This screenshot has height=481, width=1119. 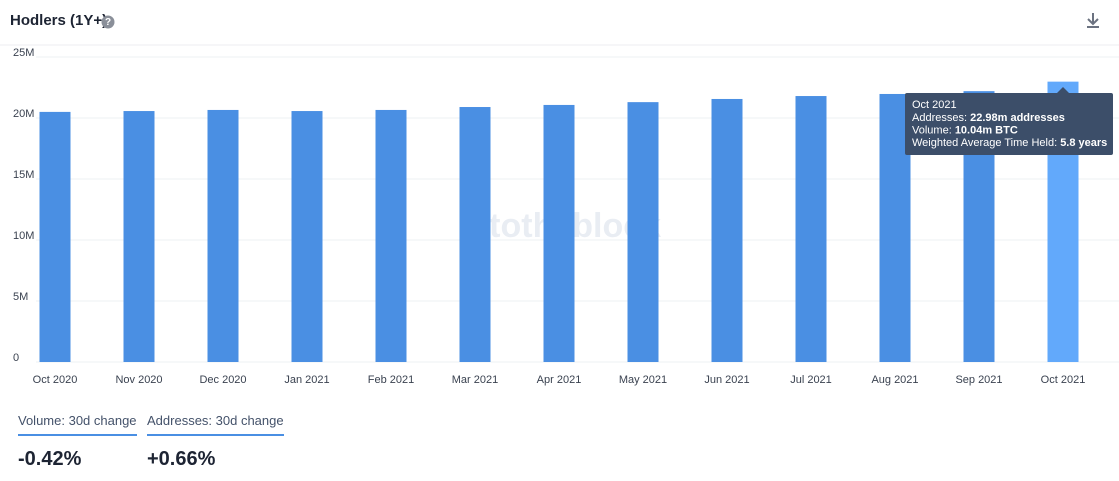 I want to click on stat: Addresses: 30d change +0.66%, so click(x=215, y=441).